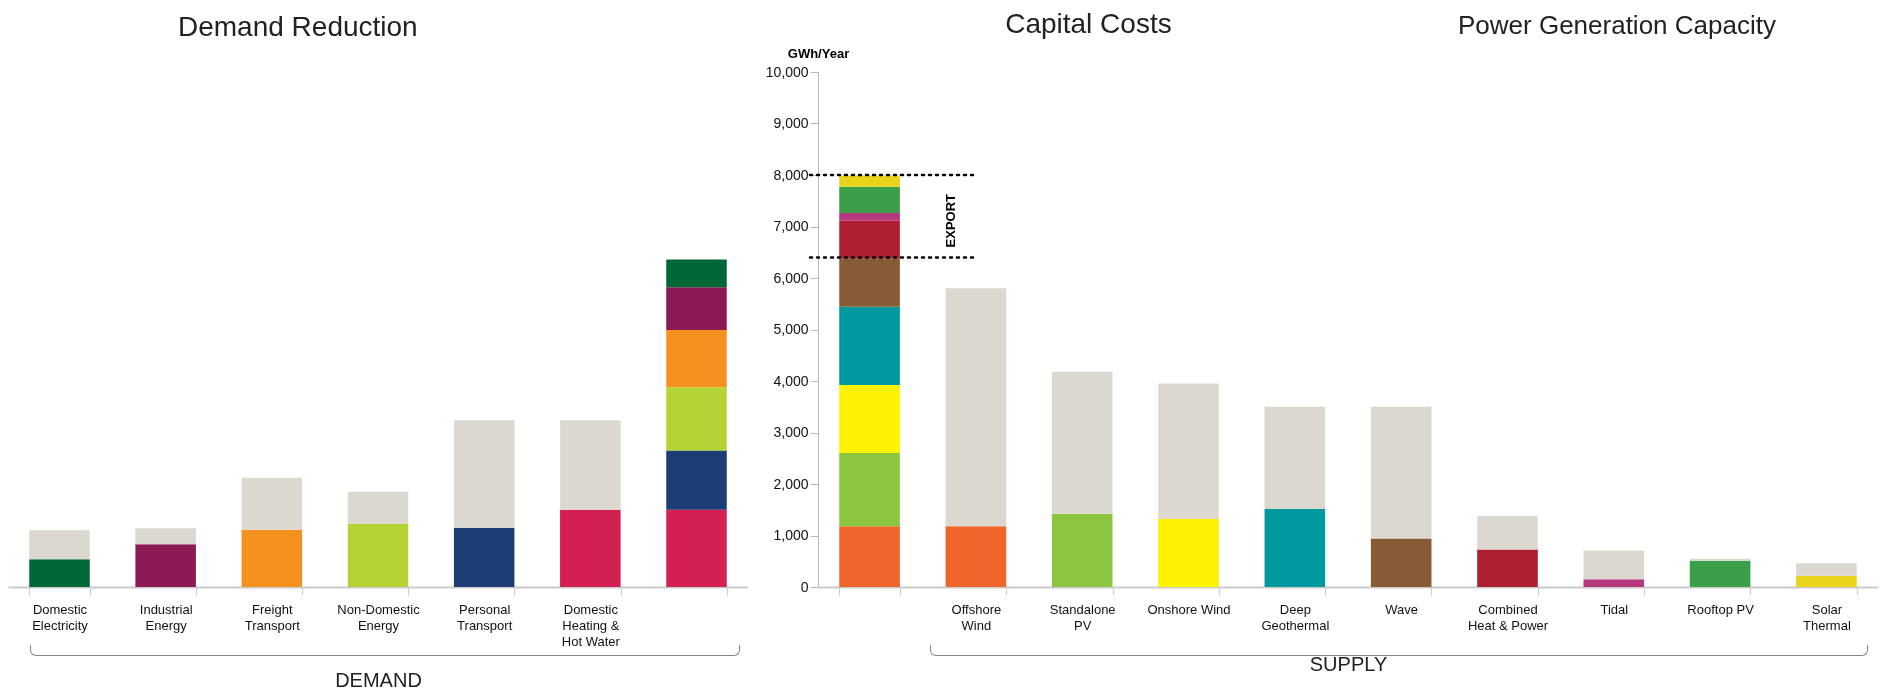 This screenshot has width=1888, height=693. What do you see at coordinates (787, 71) in the screenshot?
I see `y-tick-label: 10,000` at bounding box center [787, 71].